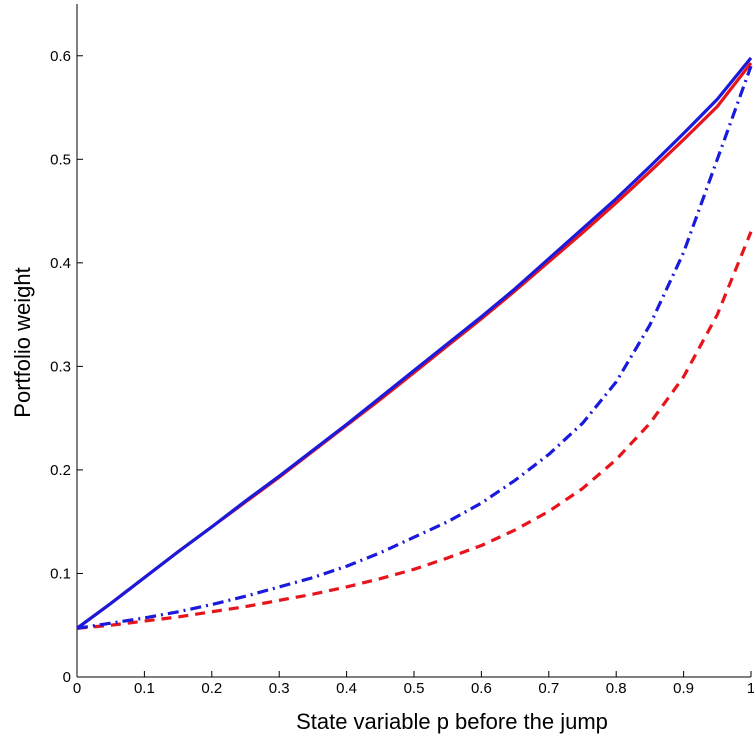 The width and height of the screenshot is (754, 740). Describe the element at coordinates (346, 688) in the screenshot. I see `x-tick-label: 0.4` at that location.